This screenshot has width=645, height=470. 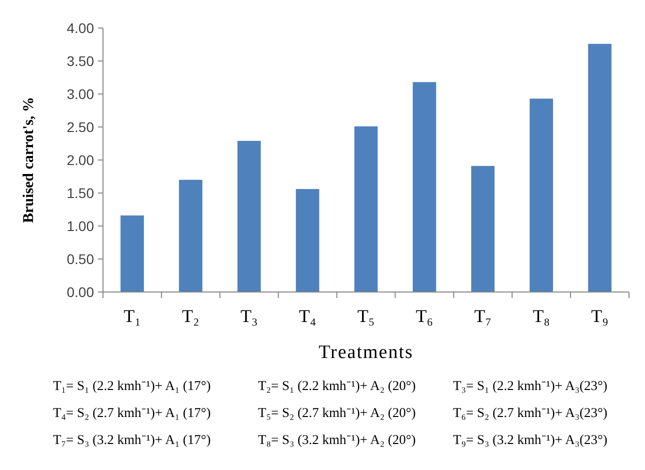 What do you see at coordinates (80, 94) in the screenshot?
I see `y-tick-label: 3.00` at bounding box center [80, 94].